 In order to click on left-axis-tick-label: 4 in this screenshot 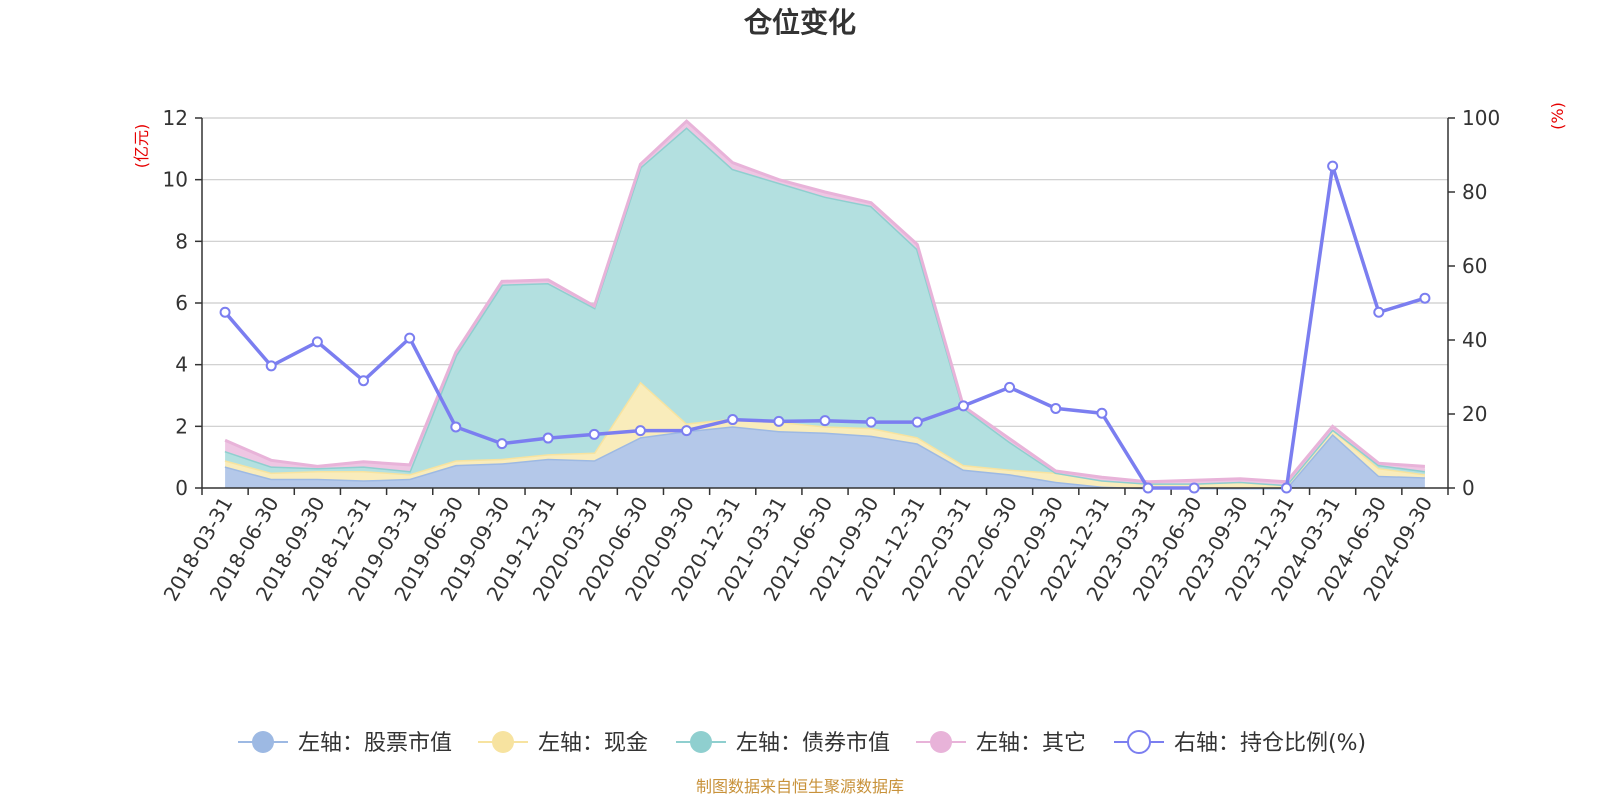, I will do `click(181, 365)`.